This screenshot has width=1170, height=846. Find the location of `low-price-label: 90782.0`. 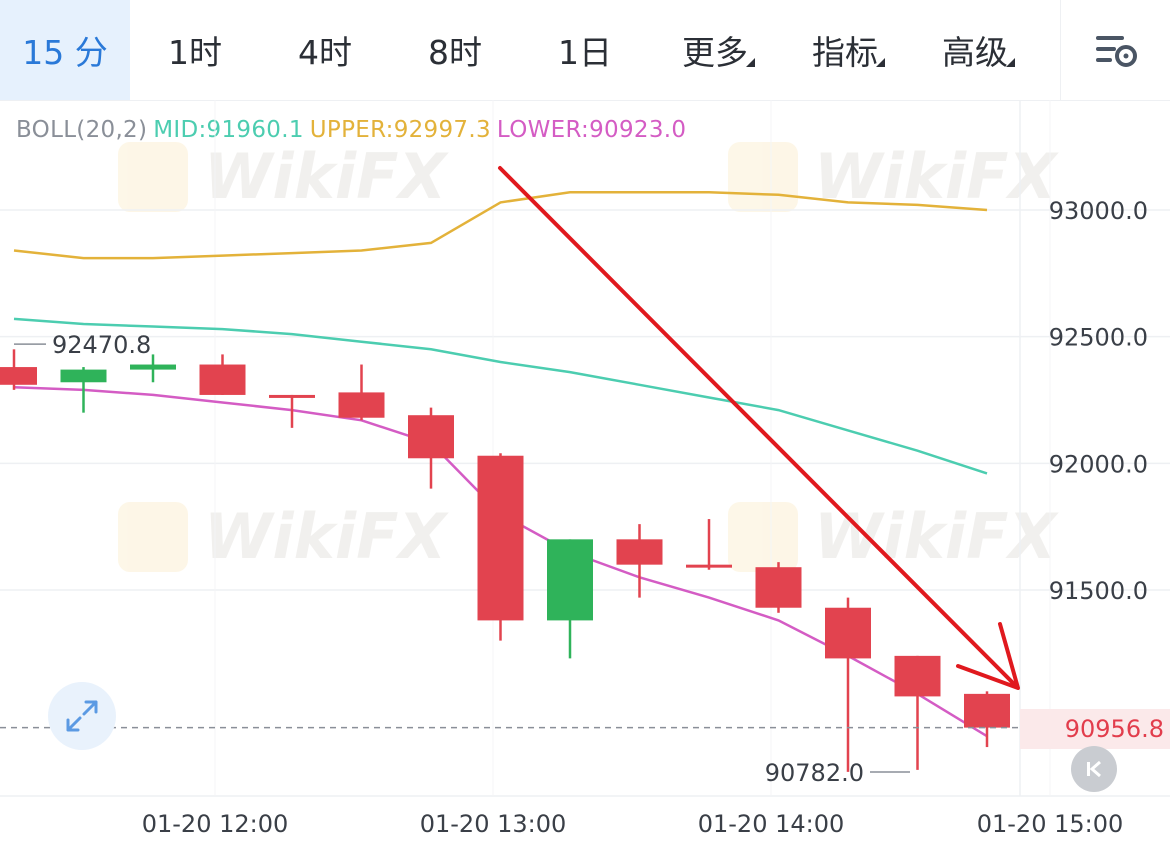

low-price-label: 90782.0 is located at coordinates (814, 773).